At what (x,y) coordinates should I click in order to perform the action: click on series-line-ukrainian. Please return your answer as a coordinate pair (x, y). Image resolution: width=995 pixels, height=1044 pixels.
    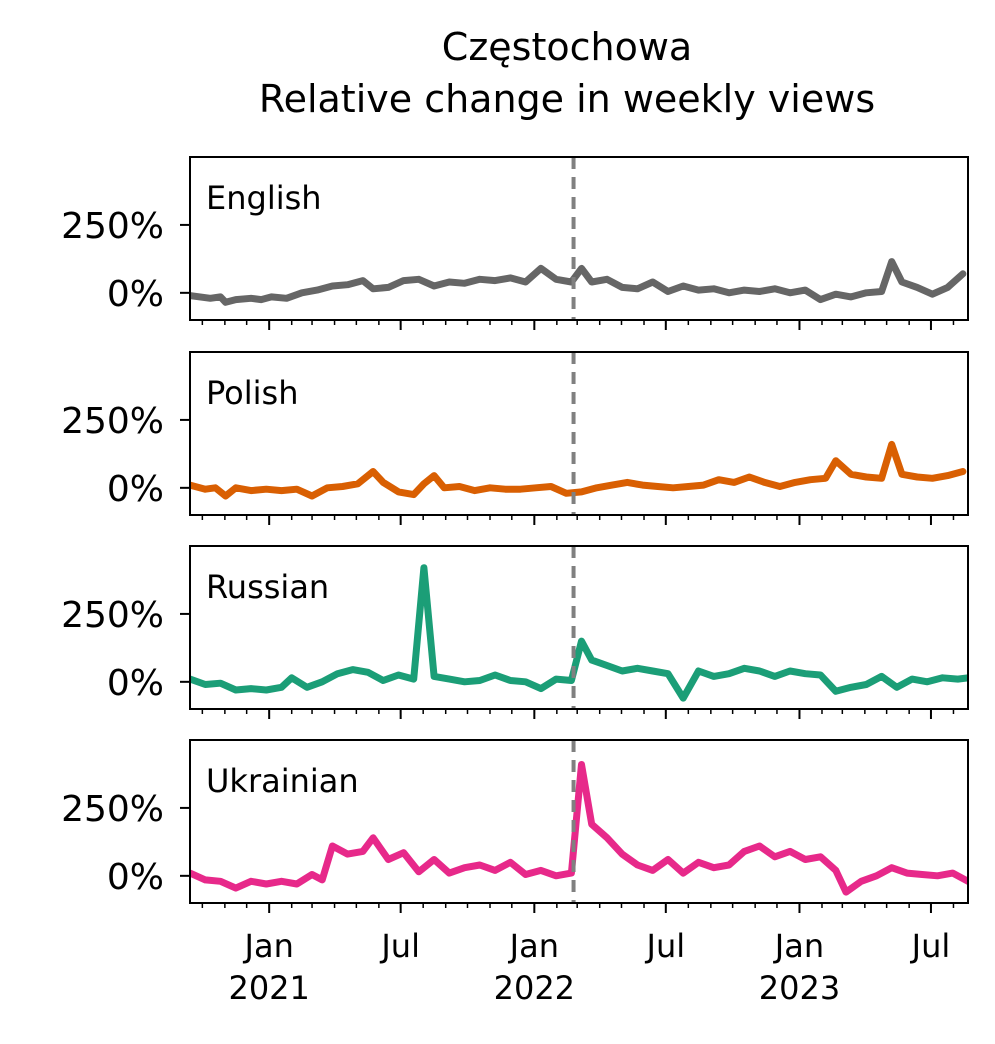
    Looking at the image, I should click on (579, 828).